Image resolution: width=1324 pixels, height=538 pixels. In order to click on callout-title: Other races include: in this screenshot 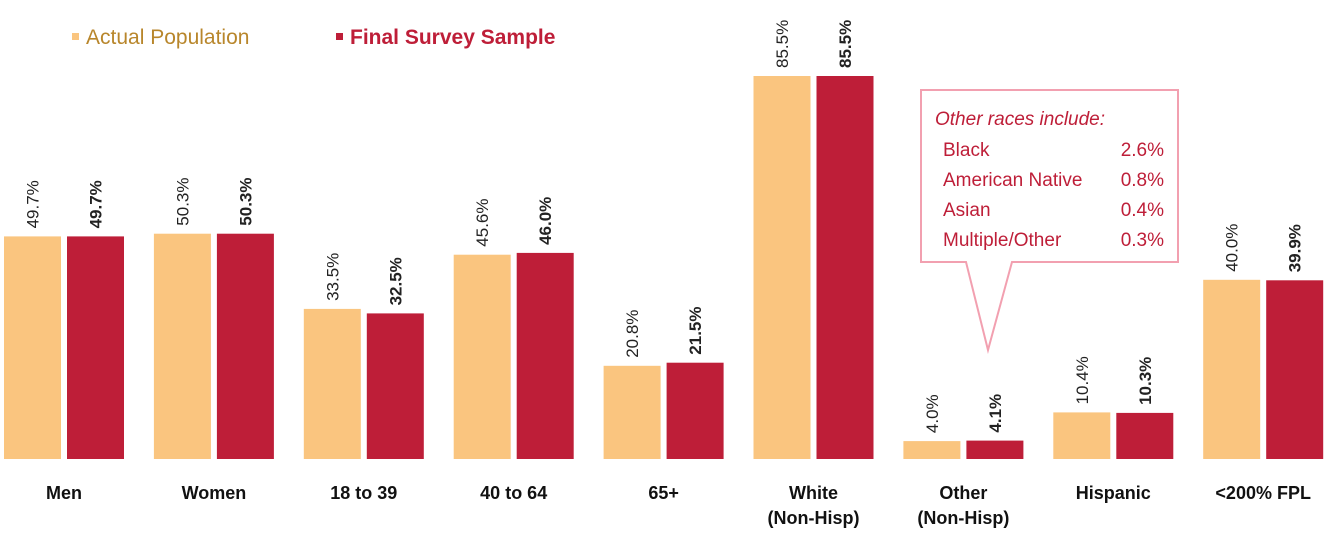, I will do `click(1020, 119)`.